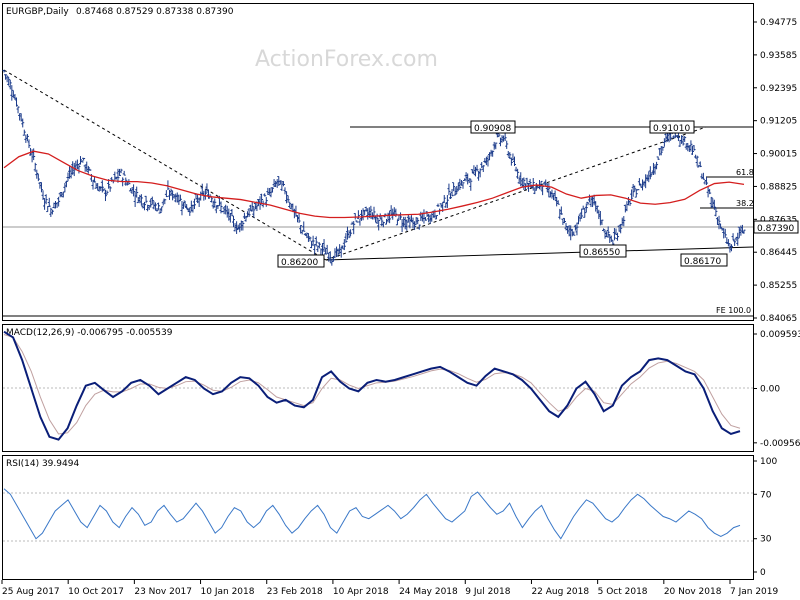  I want to click on rsi-y-tick-label: 70, so click(766, 495).